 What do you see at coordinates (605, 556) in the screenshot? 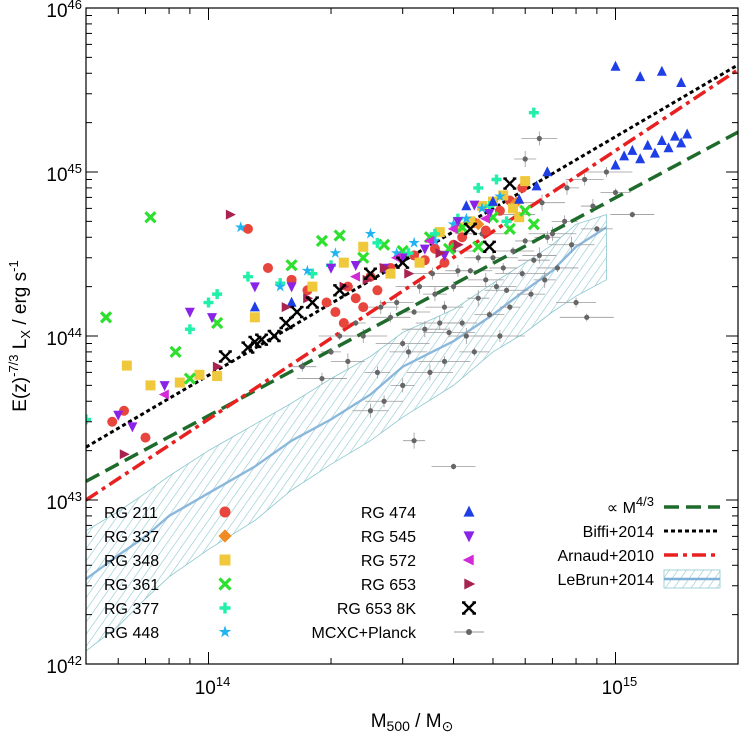
I see `legend-label-line: Arnaud+2010` at bounding box center [605, 556].